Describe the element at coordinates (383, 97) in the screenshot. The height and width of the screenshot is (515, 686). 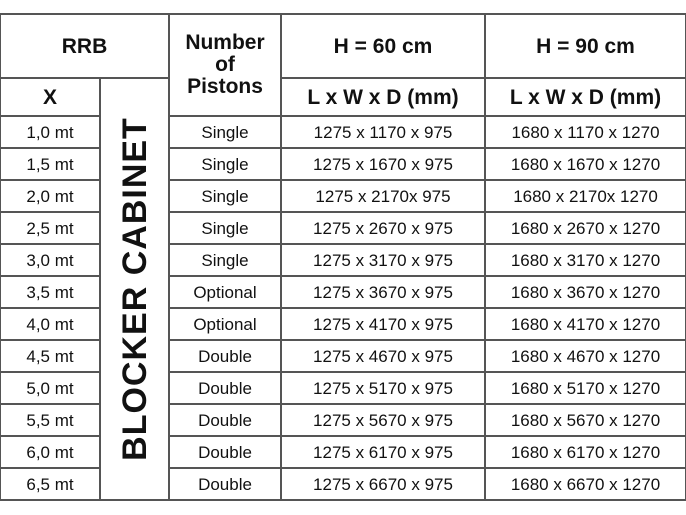
I see `dims60-header: L x W x D (mm)` at that location.